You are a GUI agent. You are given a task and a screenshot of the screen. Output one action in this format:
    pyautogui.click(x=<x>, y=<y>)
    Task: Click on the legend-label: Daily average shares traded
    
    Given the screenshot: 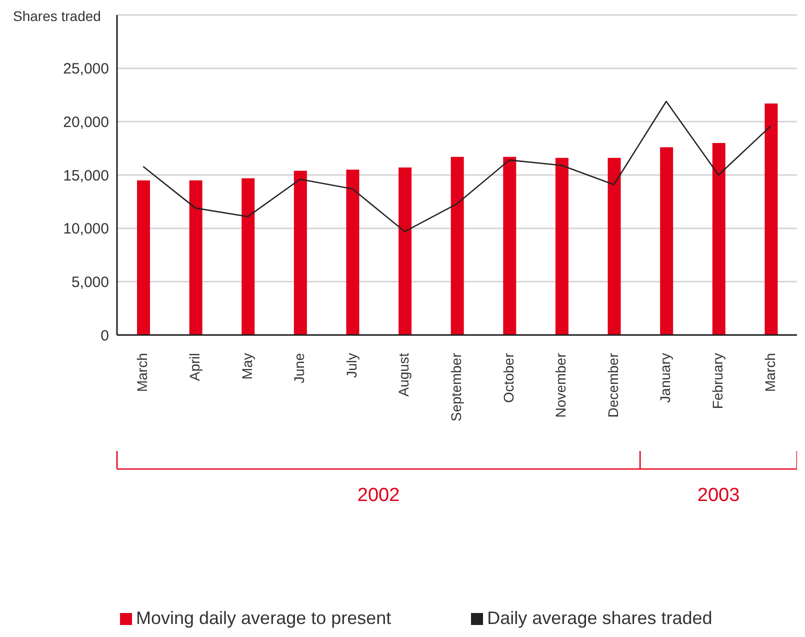 What is the action you would take?
    pyautogui.click(x=599, y=618)
    